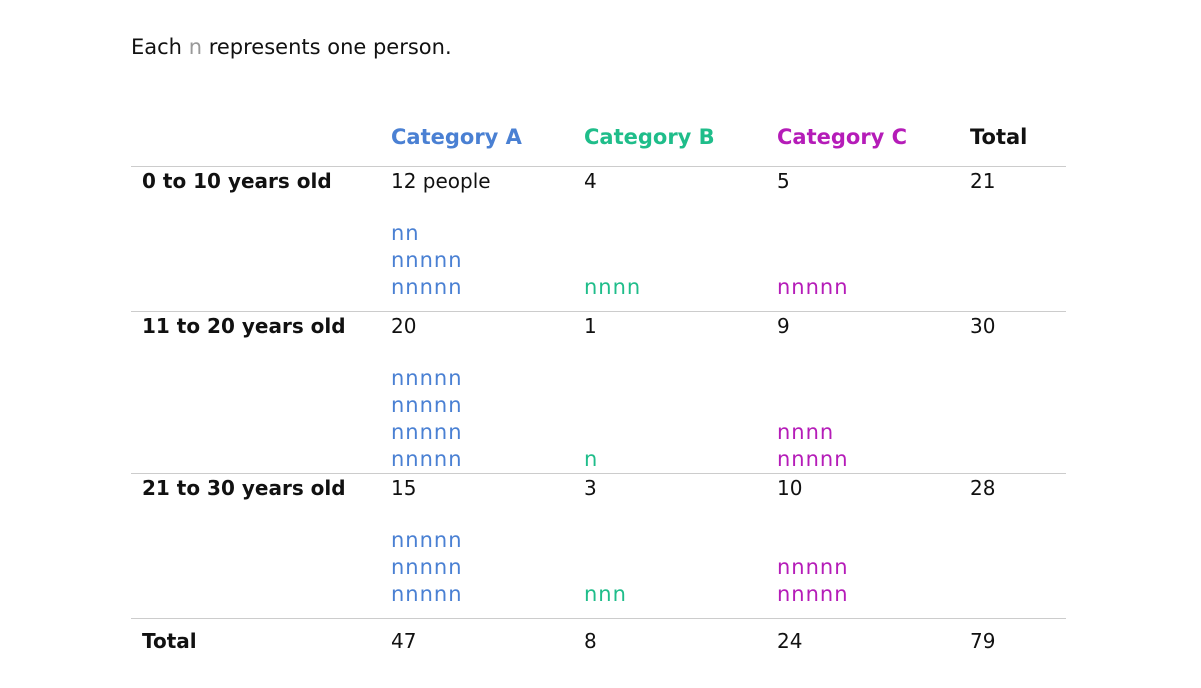 This screenshot has height=688, width=1201. I want to click on legend-text: Each n represents one person., so click(291, 47).